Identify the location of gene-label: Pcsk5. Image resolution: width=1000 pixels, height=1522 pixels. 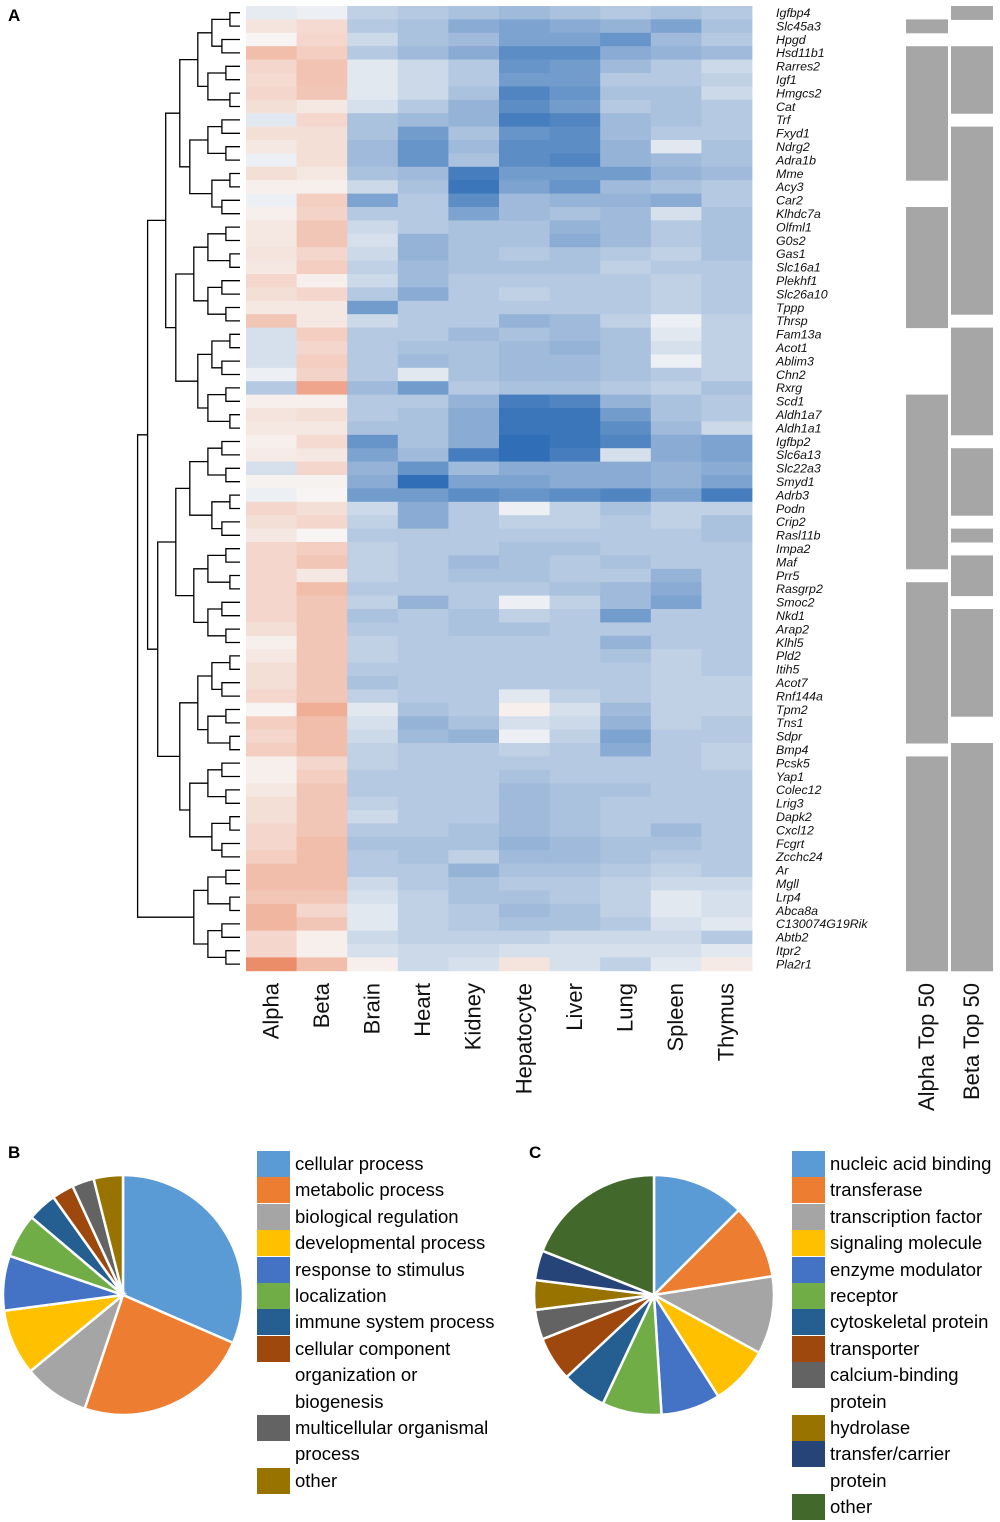
(793, 763).